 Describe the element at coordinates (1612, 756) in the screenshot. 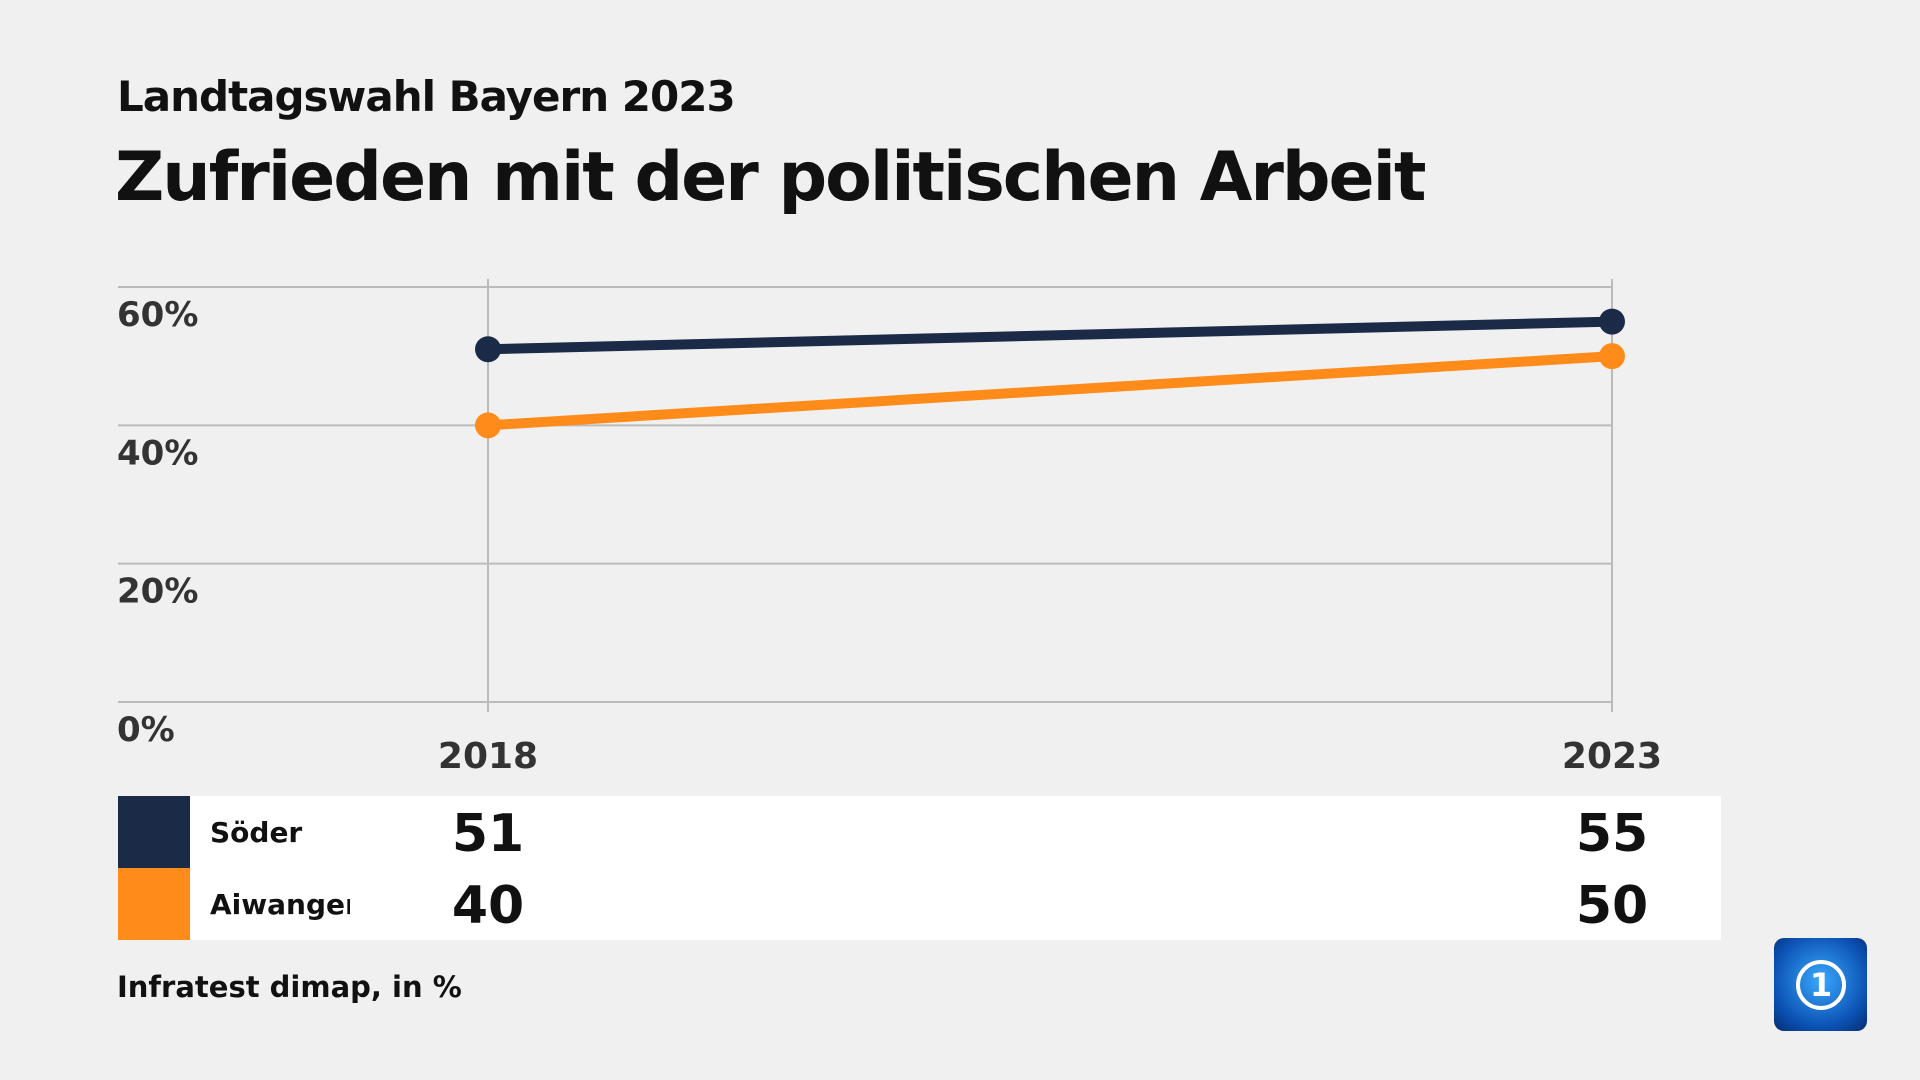

I see `x-tick-label: 2023` at that location.